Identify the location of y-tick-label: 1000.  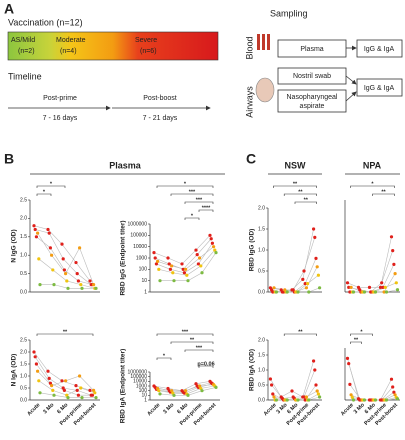
(141, 386).